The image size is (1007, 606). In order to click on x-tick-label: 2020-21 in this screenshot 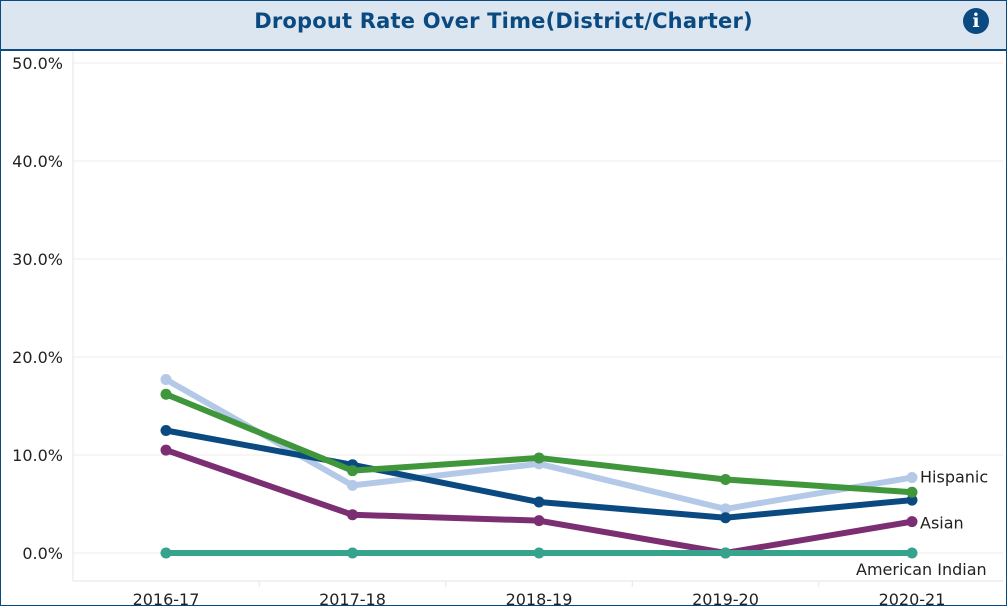, I will do `click(912, 597)`.